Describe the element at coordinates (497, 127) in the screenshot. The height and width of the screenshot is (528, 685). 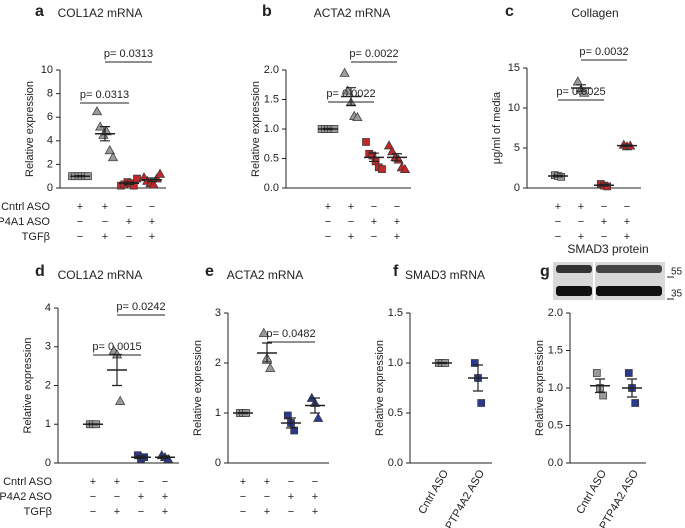
I see `y-axis-label: μg/ml of media` at that location.